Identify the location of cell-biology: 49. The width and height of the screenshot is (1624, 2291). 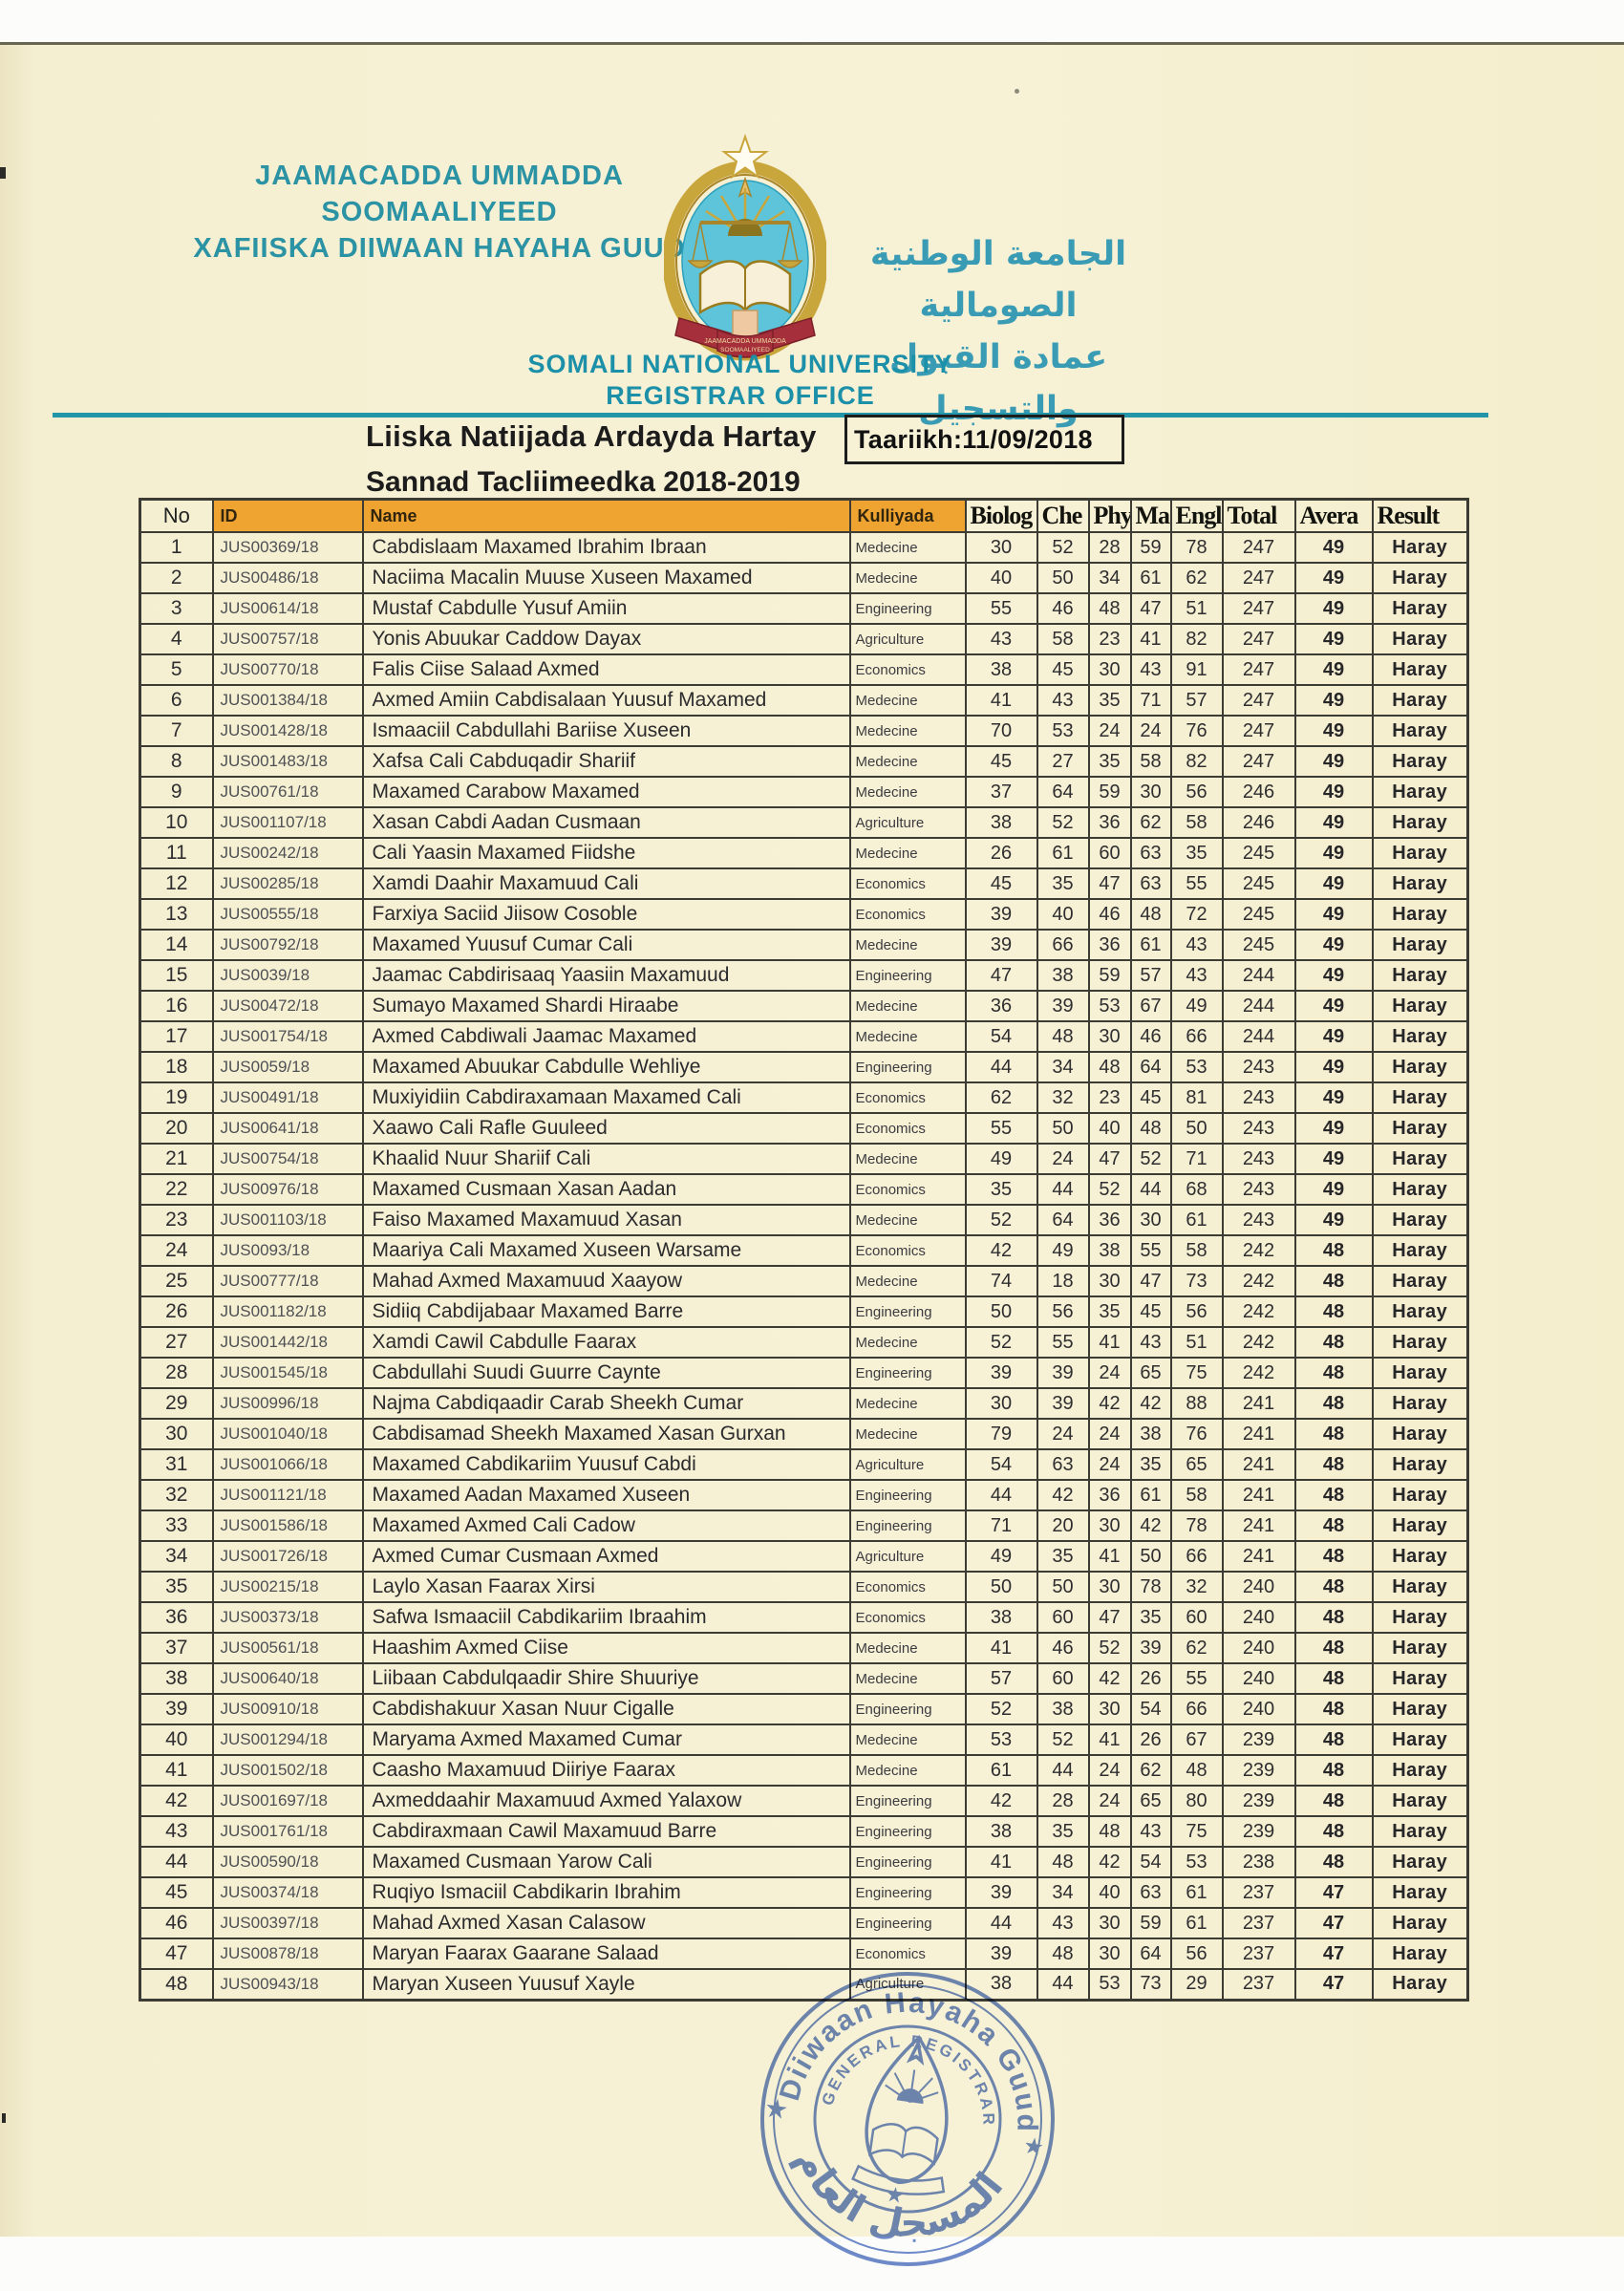
(1001, 1556).